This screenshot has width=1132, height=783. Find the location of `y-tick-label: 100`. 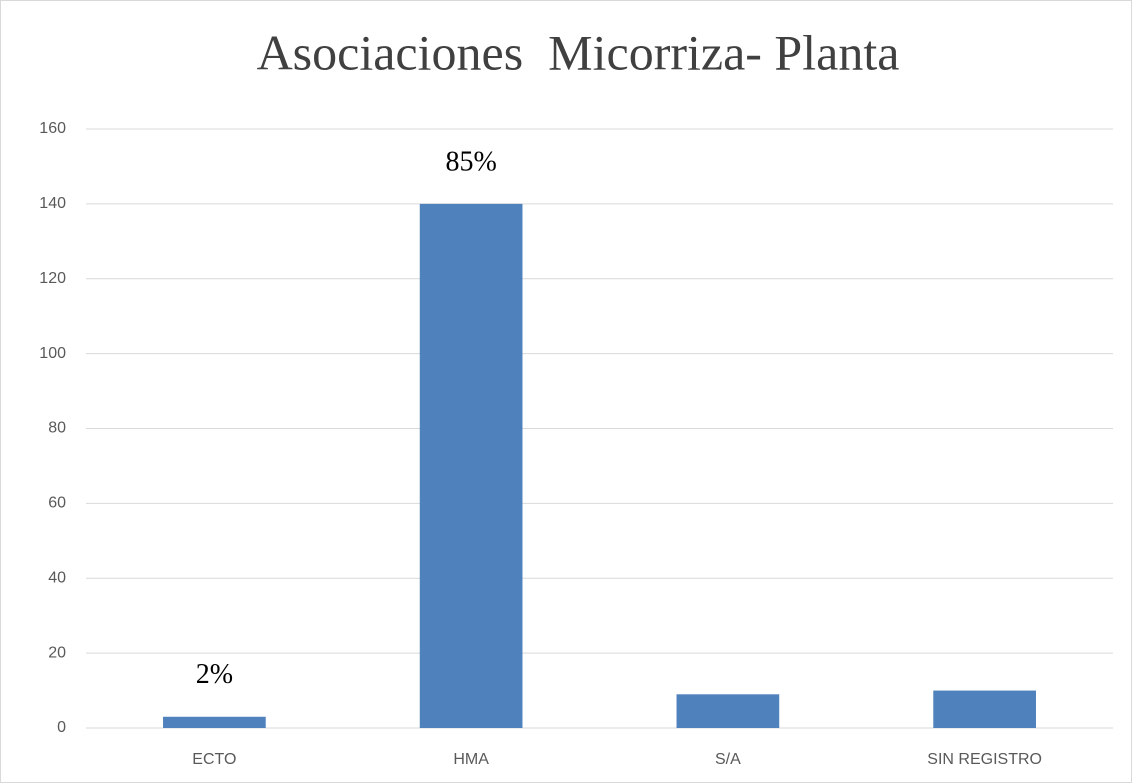

y-tick-label: 100 is located at coordinates (52, 353).